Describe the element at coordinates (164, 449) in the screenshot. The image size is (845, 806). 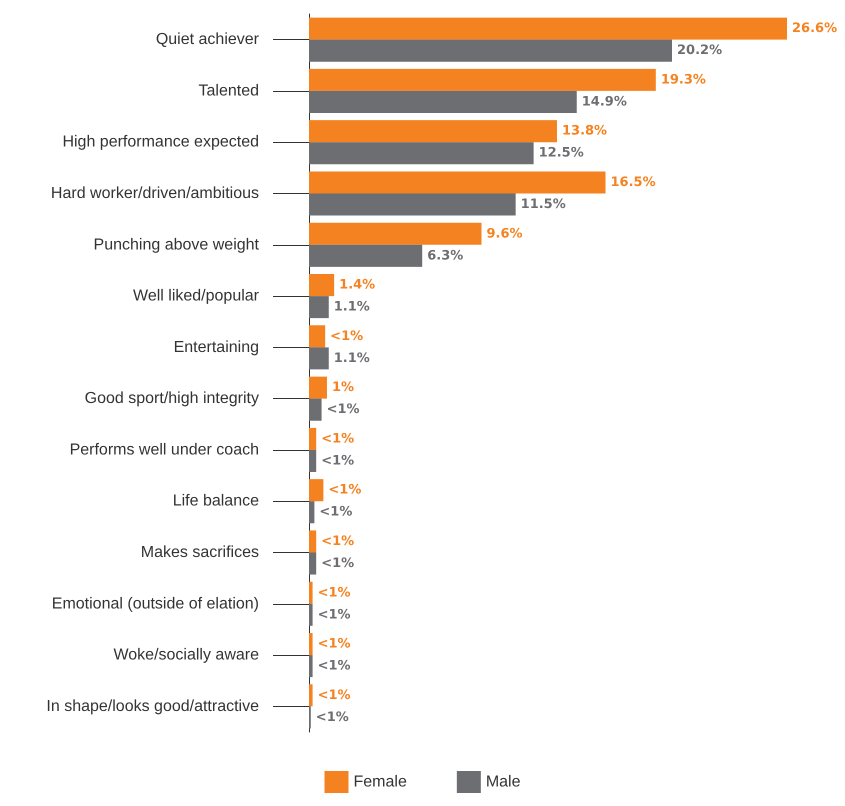
I see `y-tick-label: Performs well under coach` at that location.